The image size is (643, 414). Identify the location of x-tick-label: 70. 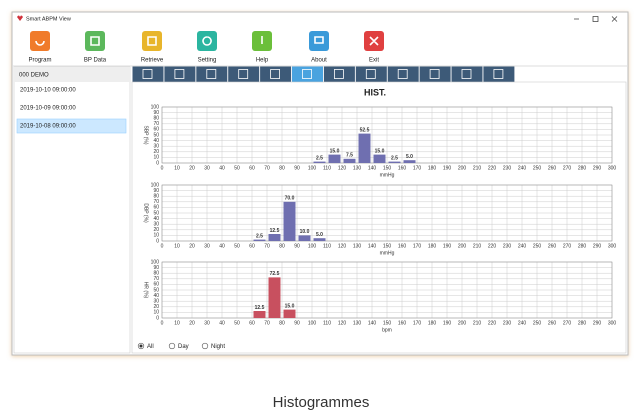
(267, 168).